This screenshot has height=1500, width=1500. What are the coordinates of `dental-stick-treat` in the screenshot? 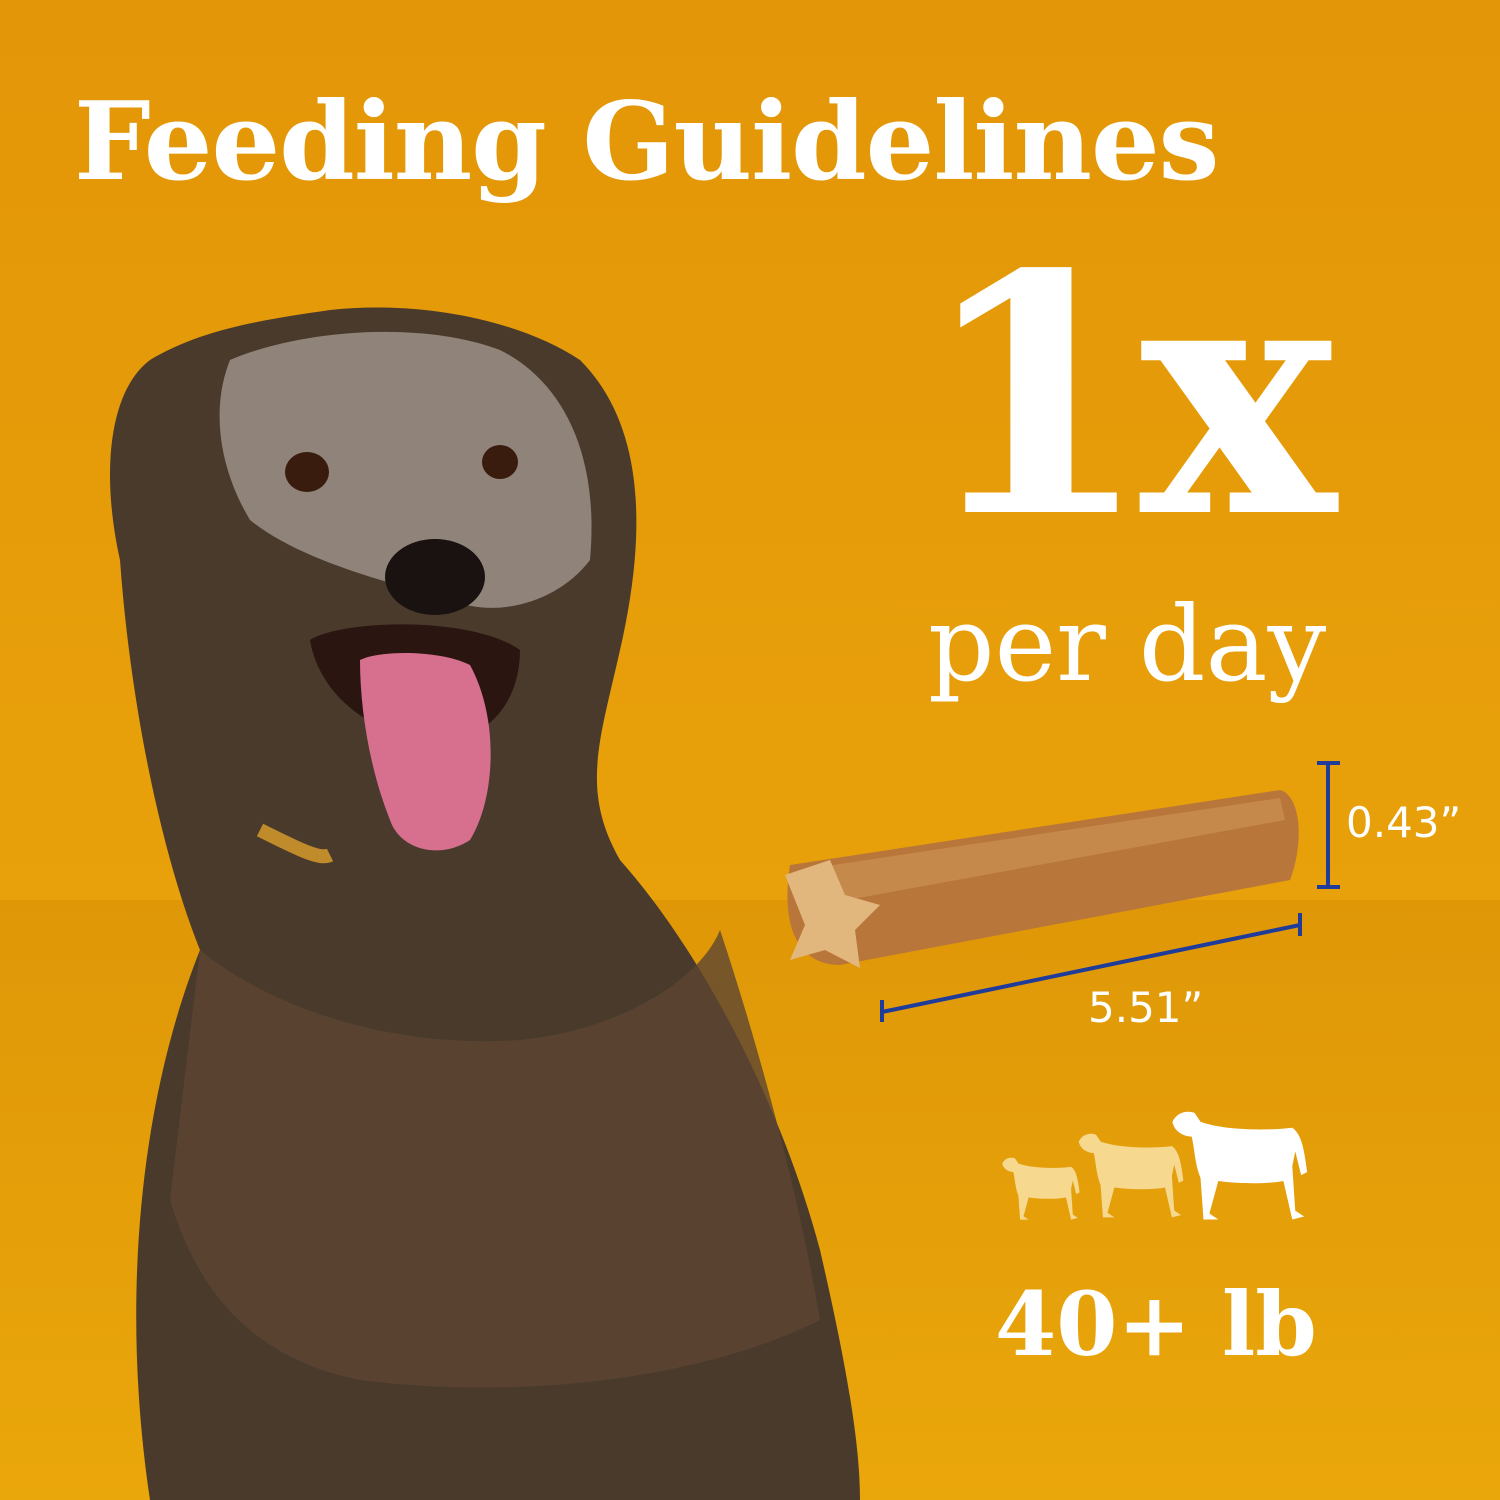 It's located at (1042, 879).